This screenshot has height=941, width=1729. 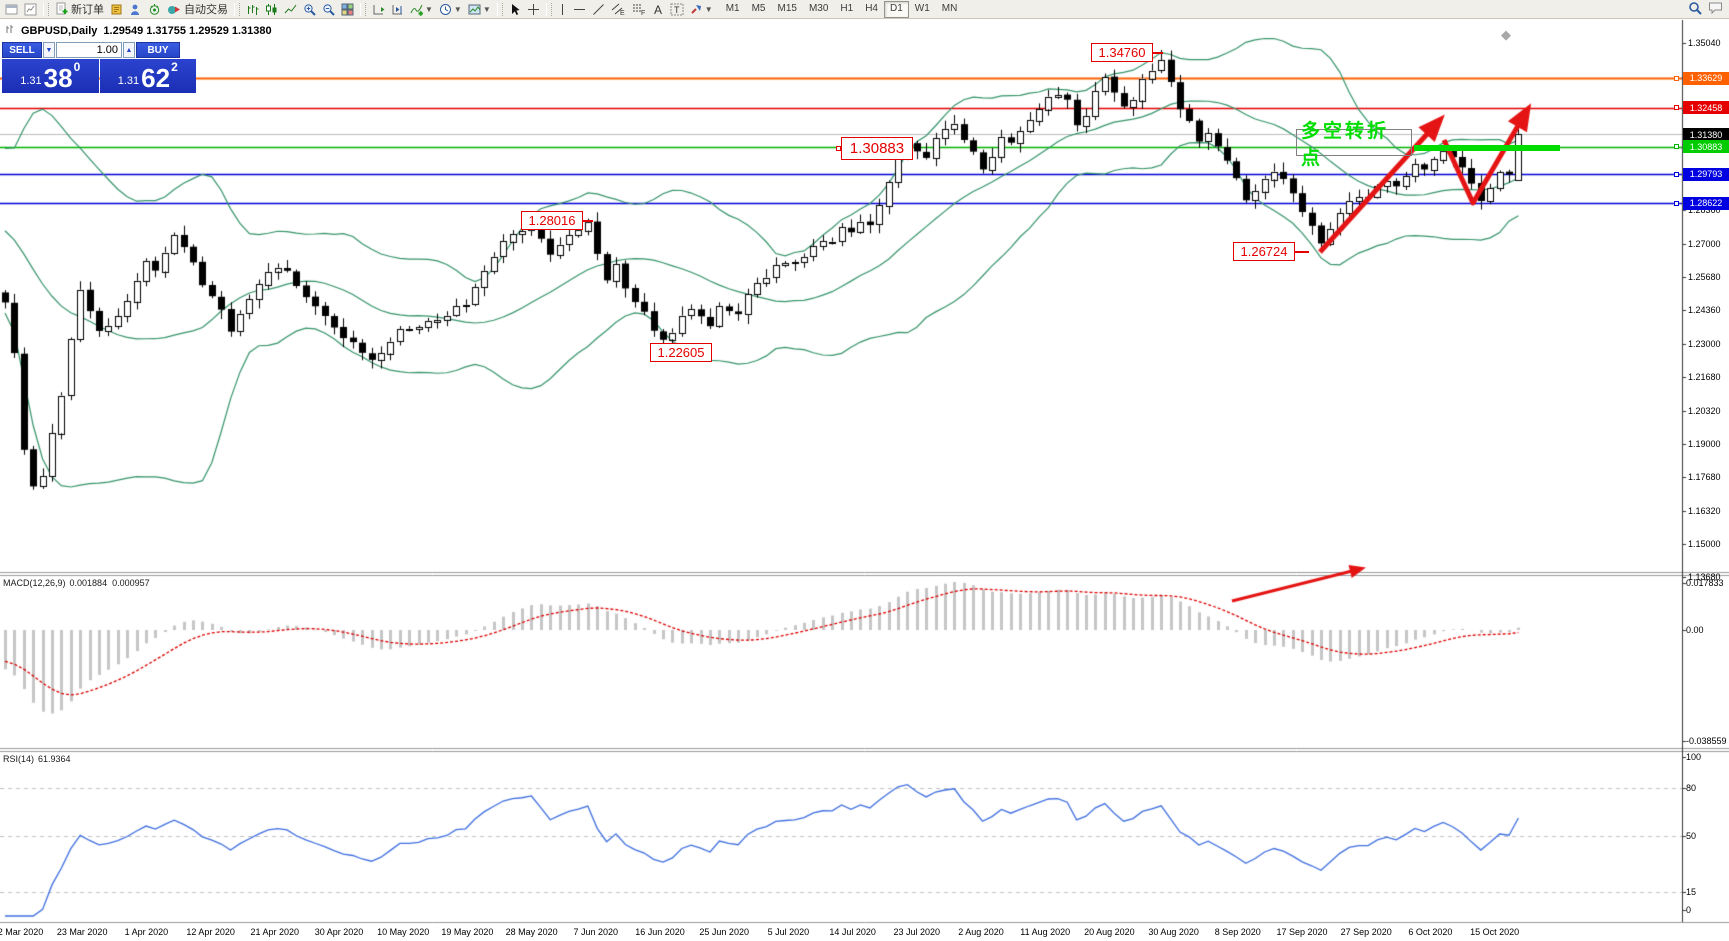 I want to click on axis-price-label: 1.29793, so click(x=1706, y=174).